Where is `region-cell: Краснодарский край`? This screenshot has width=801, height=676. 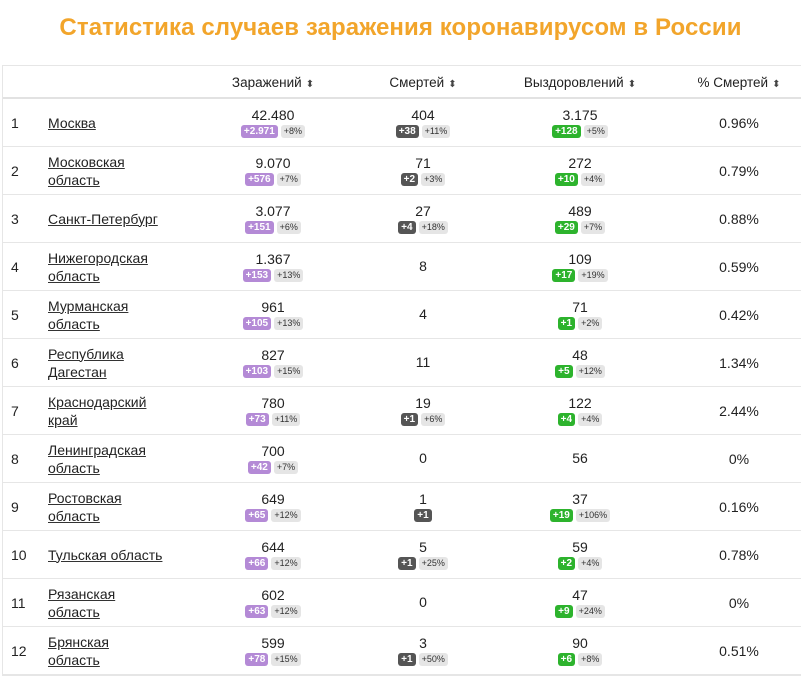
region-cell: Краснодарский край is located at coordinates (123, 410).